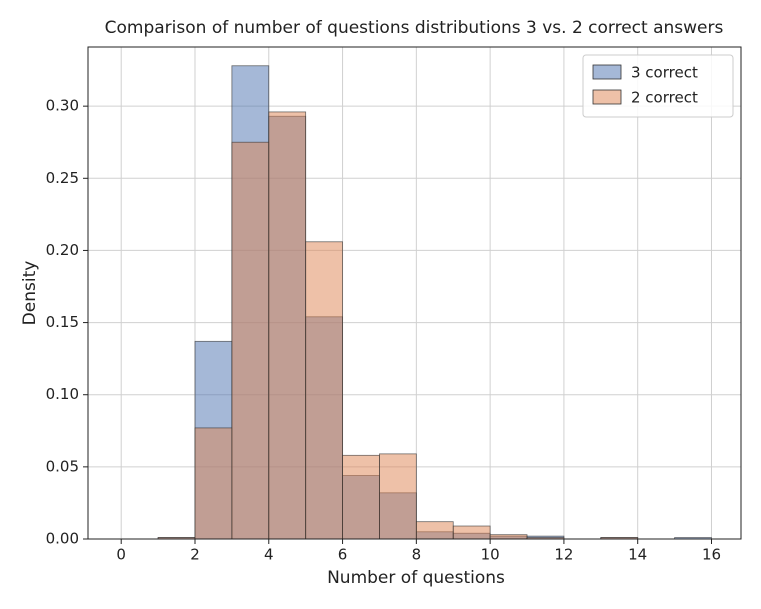 The image size is (761, 609). What do you see at coordinates (637, 555) in the screenshot?
I see `x-tick-label: 14` at bounding box center [637, 555].